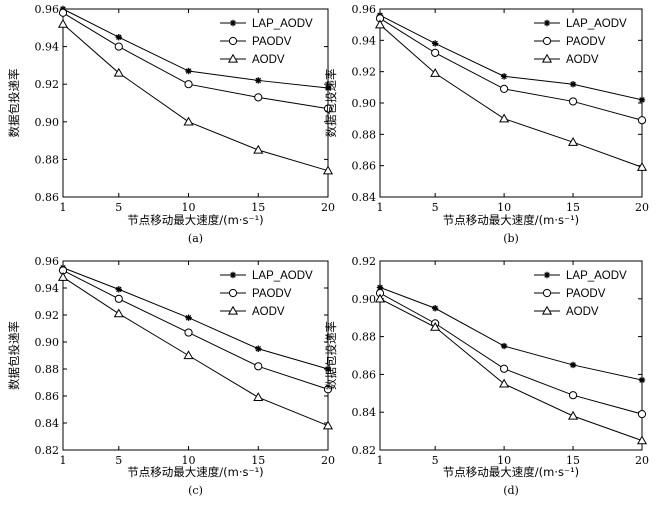  Describe the element at coordinates (511, 490) in the screenshot. I see `panel-caption: (d)` at that location.